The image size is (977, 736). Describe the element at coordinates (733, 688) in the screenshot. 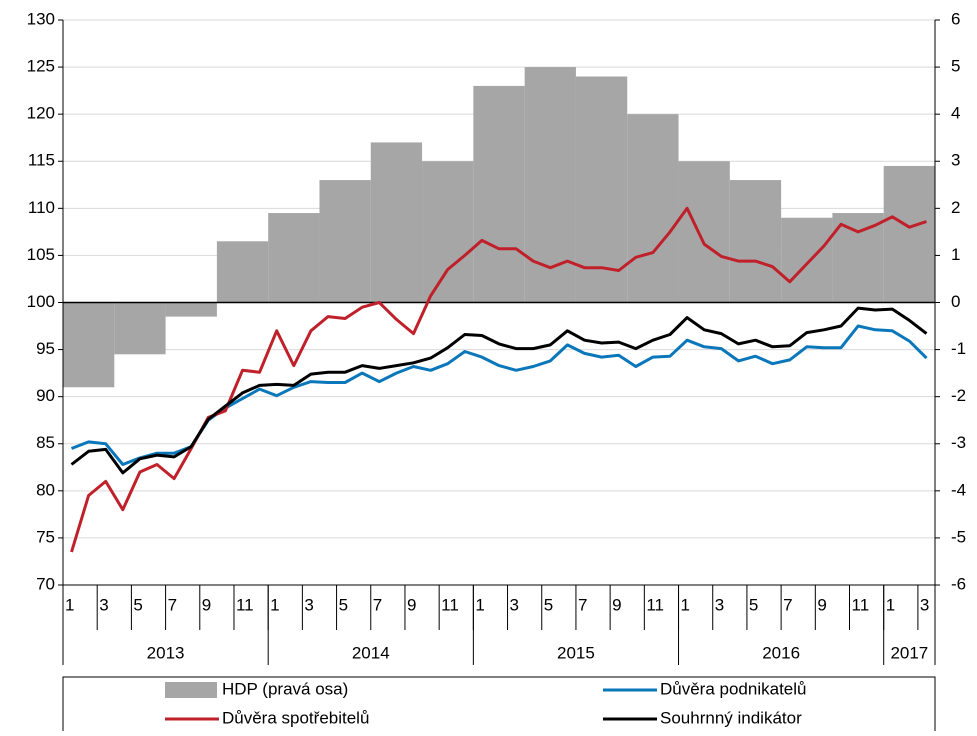

I see `legend-label: Důvěra podnikatelů` at that location.